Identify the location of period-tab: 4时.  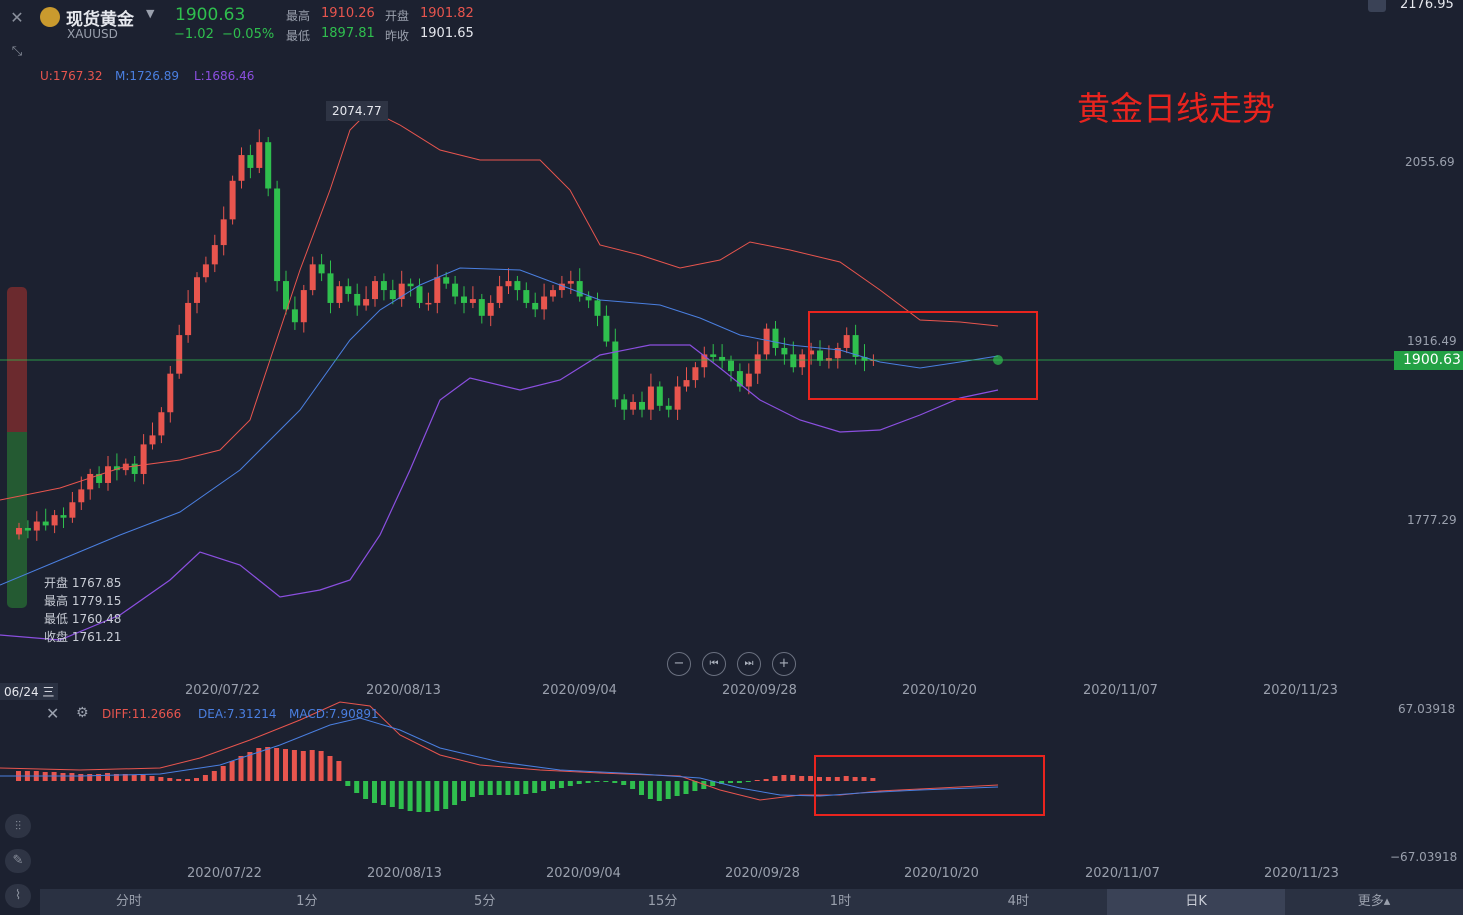
(1018, 901).